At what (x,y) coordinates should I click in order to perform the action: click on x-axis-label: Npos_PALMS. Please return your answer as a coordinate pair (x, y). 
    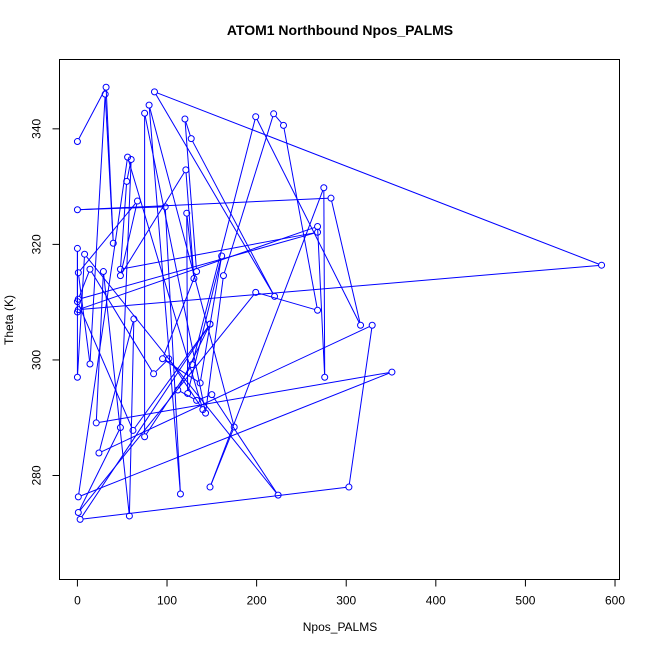
    Looking at the image, I should click on (340, 627).